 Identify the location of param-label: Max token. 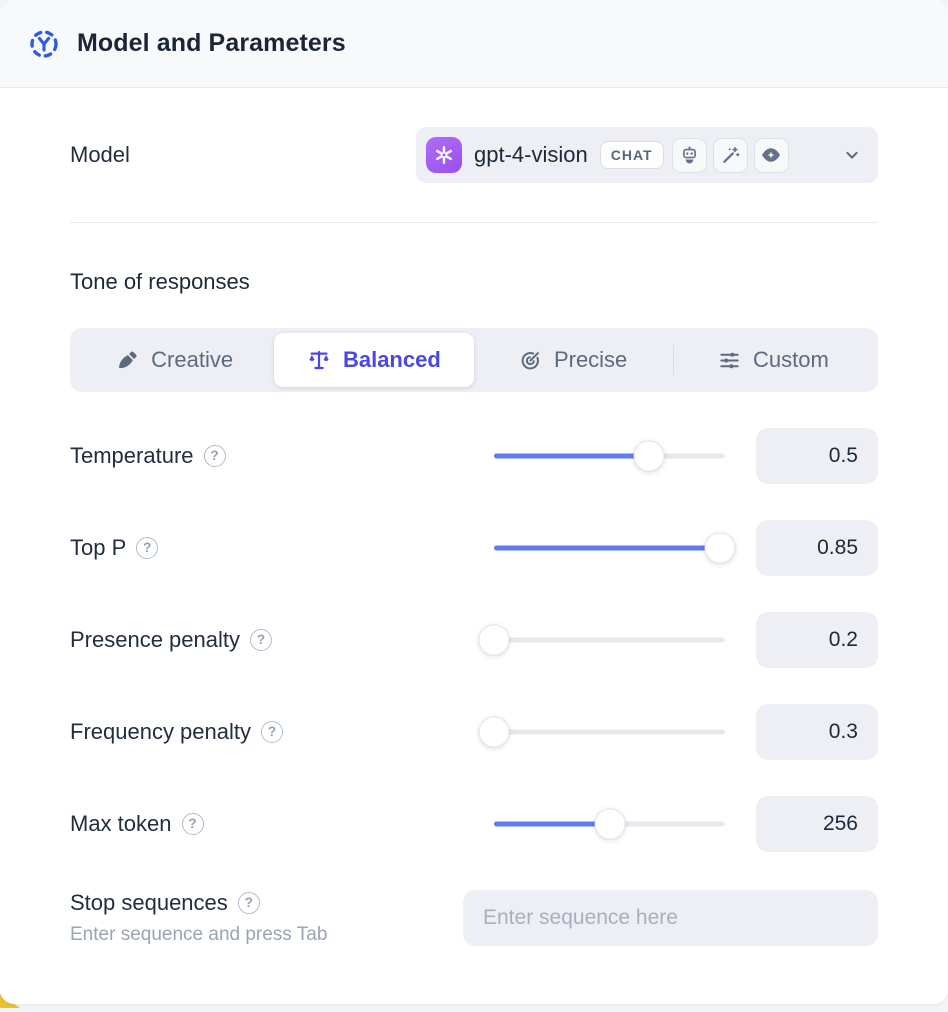
(121, 823).